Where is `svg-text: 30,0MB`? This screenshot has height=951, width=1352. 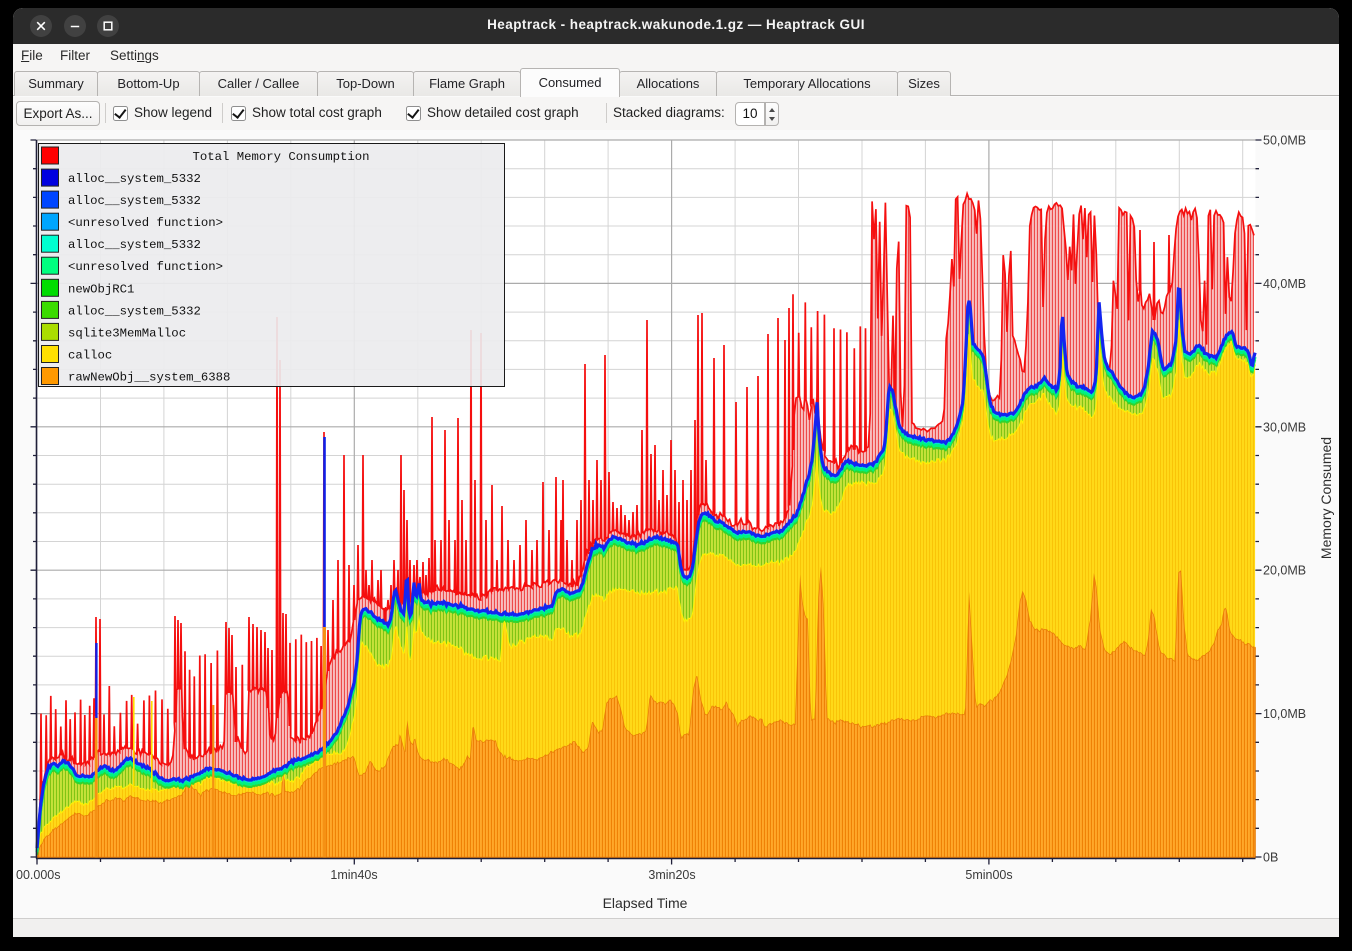
svg-text: 30,0MB is located at coordinates (1284, 427).